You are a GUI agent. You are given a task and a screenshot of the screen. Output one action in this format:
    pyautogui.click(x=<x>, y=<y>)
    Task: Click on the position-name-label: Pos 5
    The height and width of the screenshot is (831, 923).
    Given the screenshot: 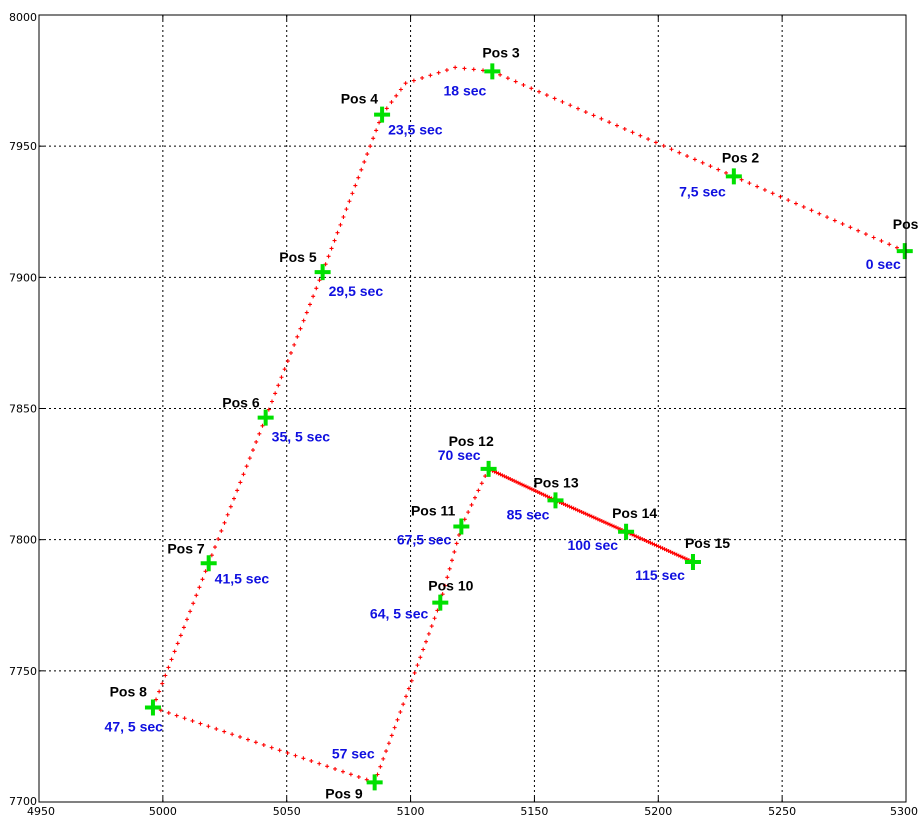 What is the action you would take?
    pyautogui.click(x=298, y=257)
    